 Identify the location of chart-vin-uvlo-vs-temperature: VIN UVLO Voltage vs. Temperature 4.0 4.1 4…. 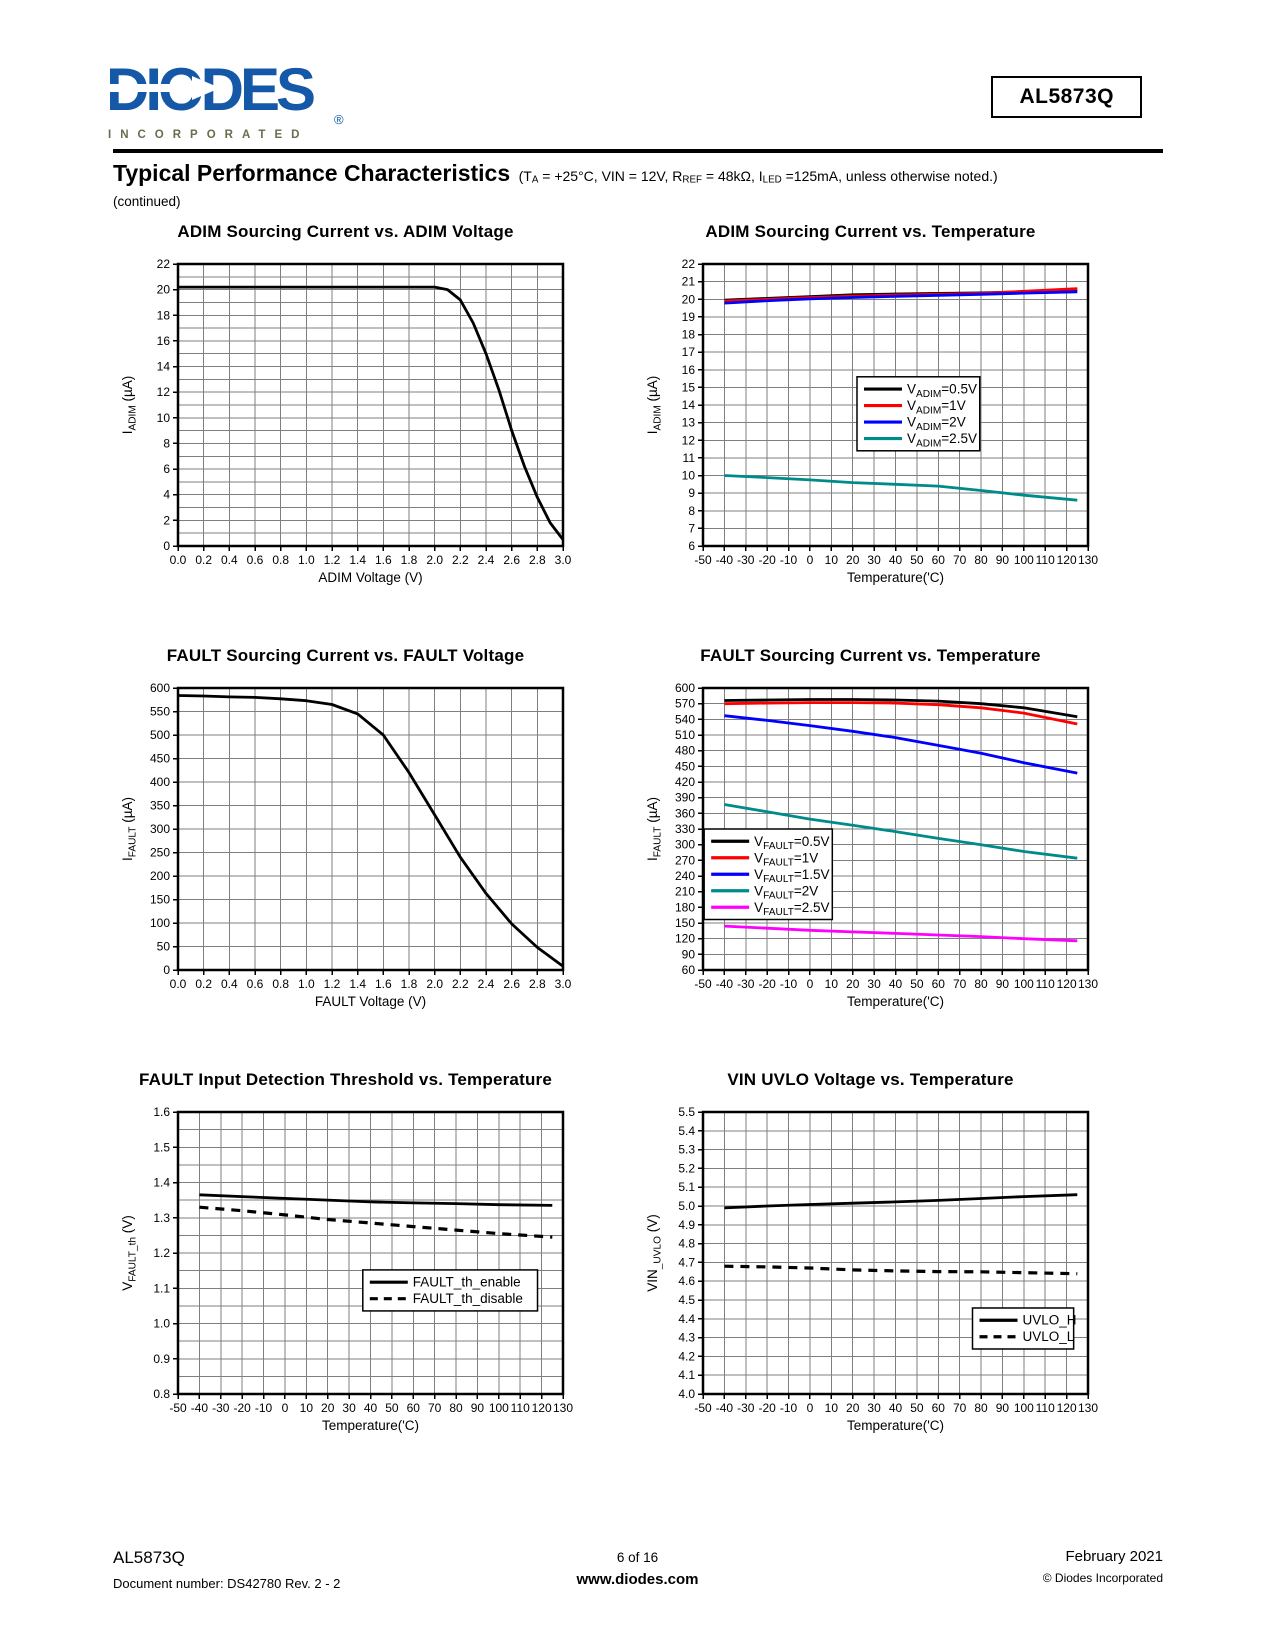
(870, 1253).